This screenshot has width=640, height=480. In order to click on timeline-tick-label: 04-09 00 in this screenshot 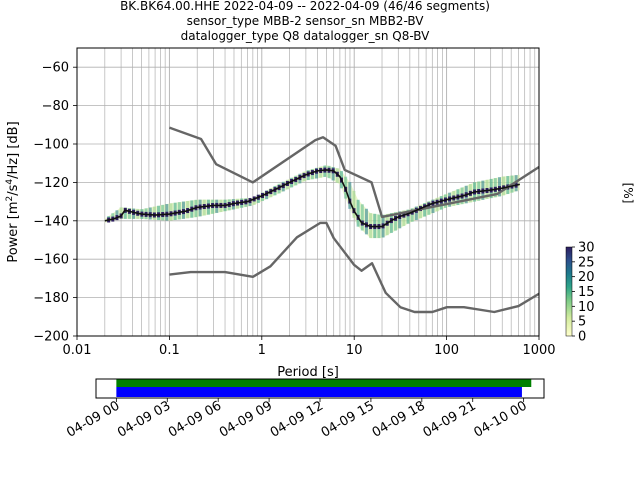, I will do `click(93, 419)`.